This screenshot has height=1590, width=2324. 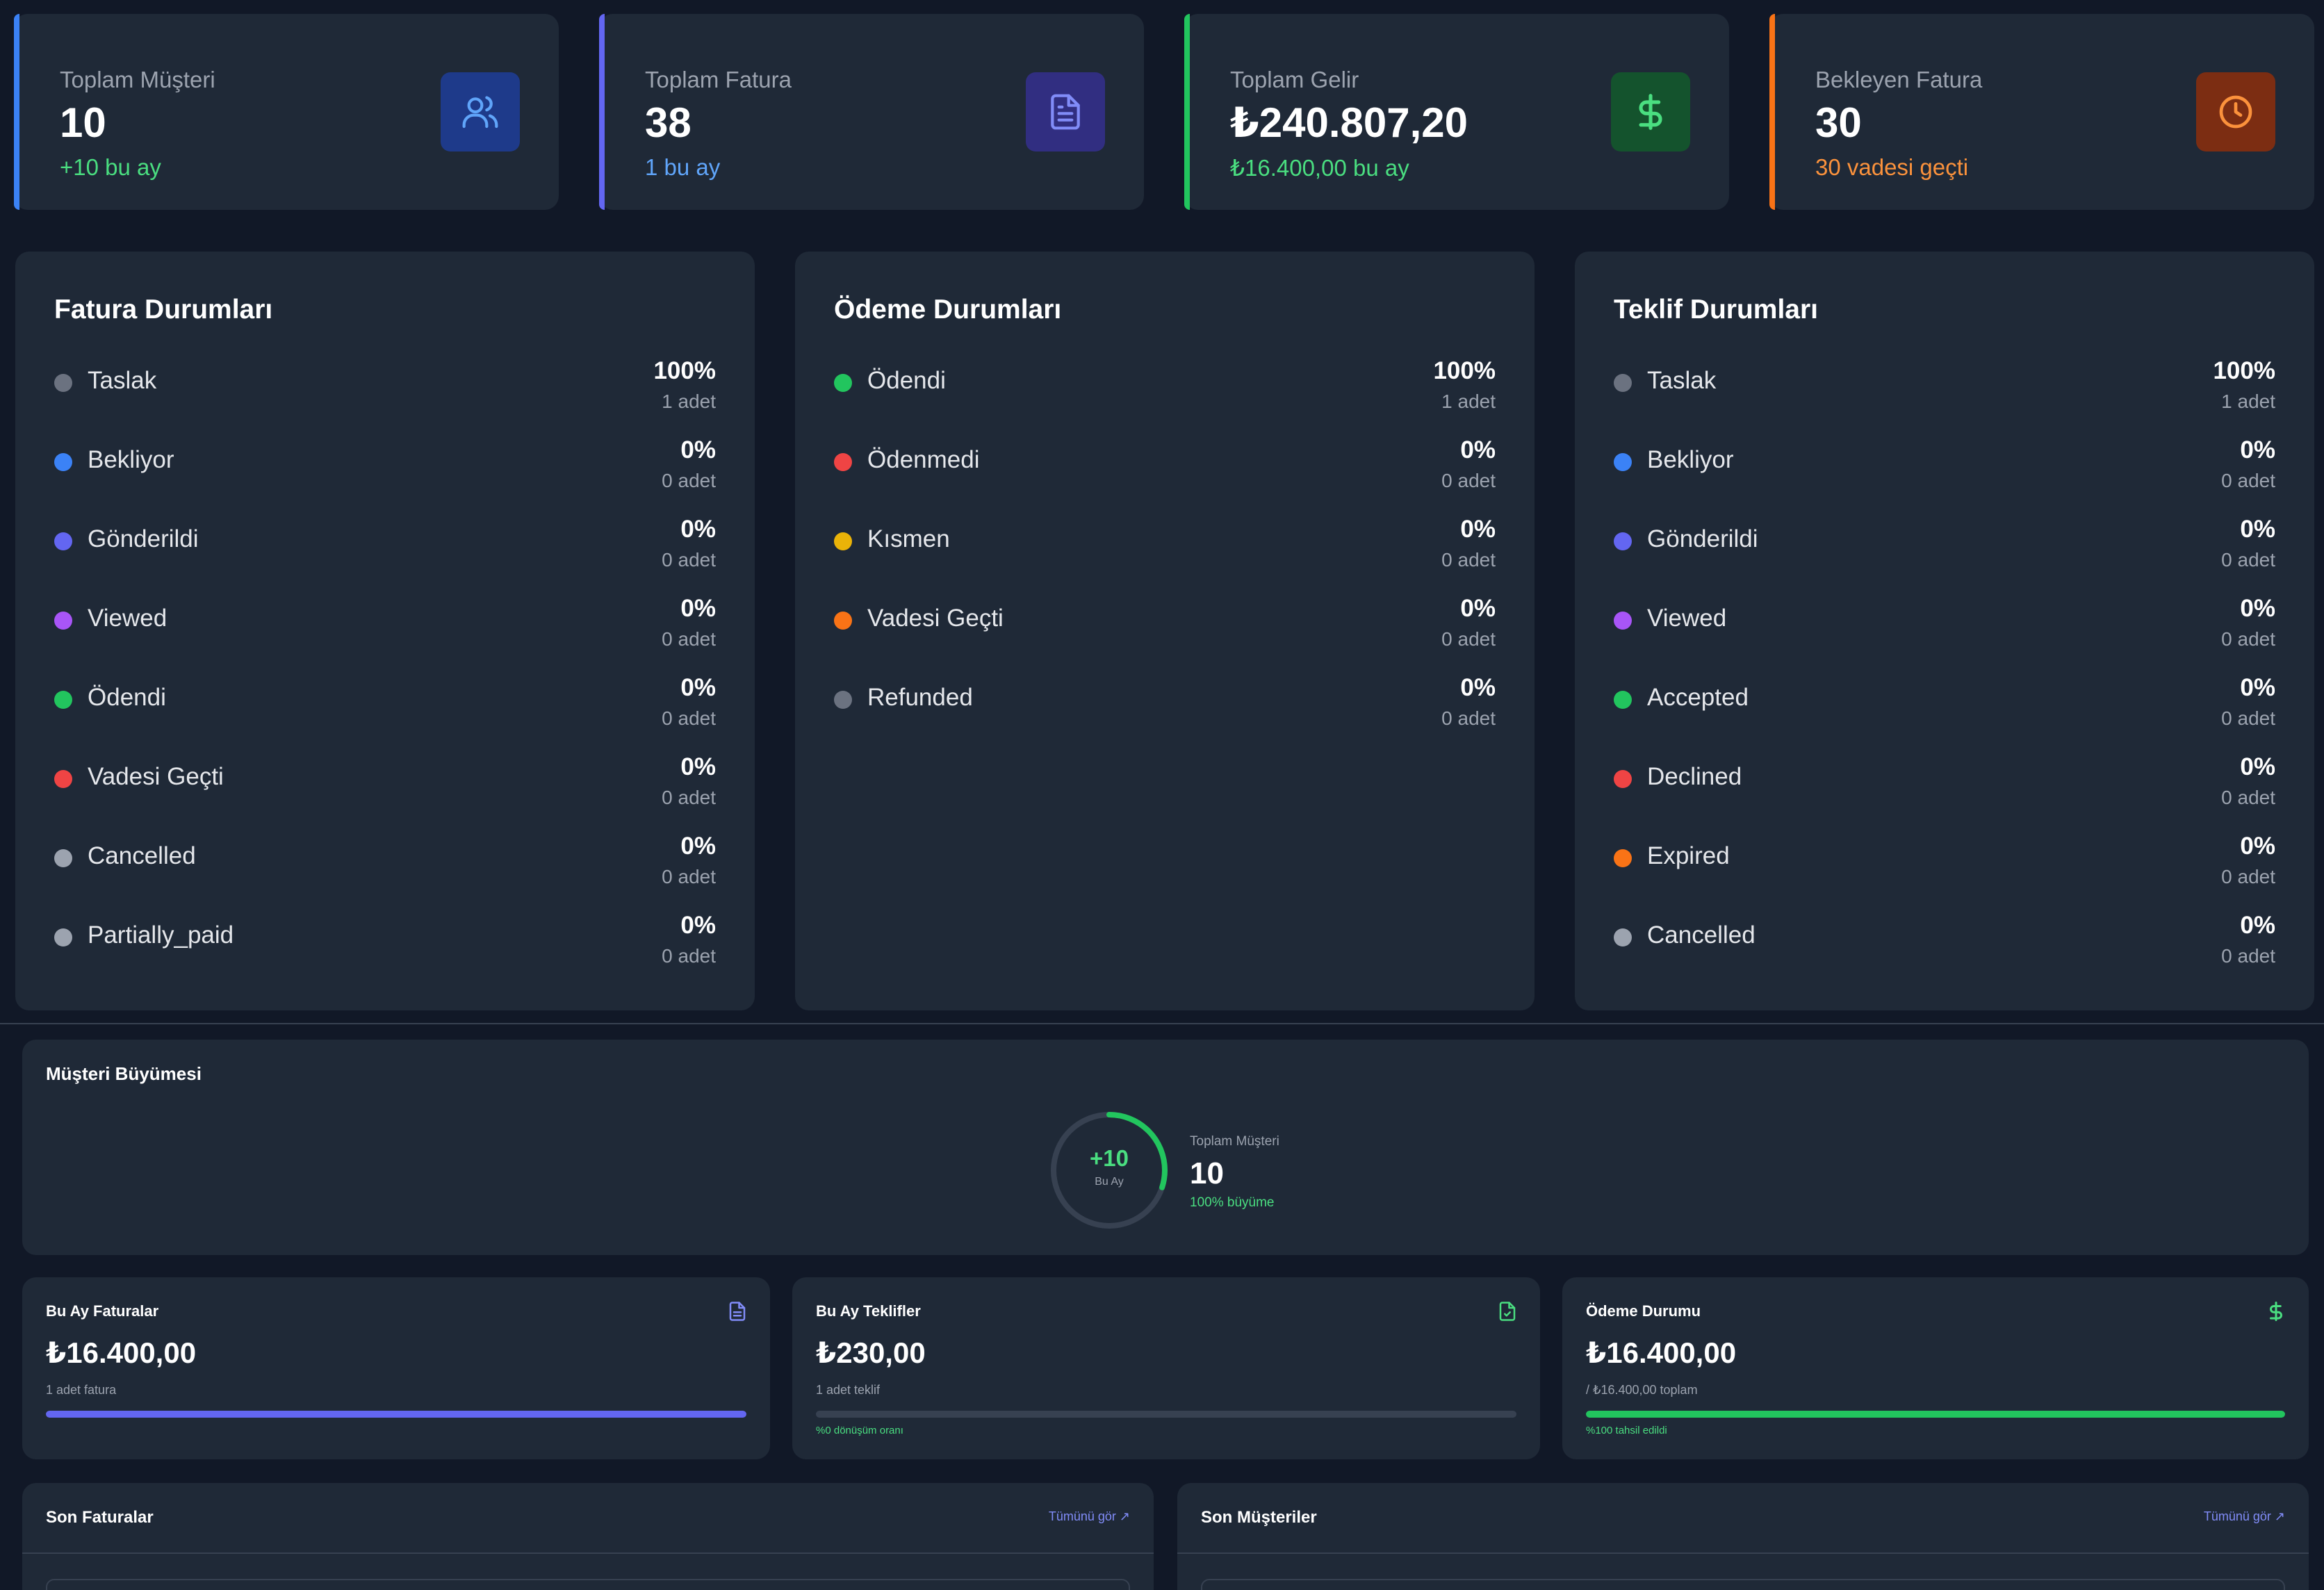 I want to click on total-customers-value: 10, so click(x=1207, y=1173).